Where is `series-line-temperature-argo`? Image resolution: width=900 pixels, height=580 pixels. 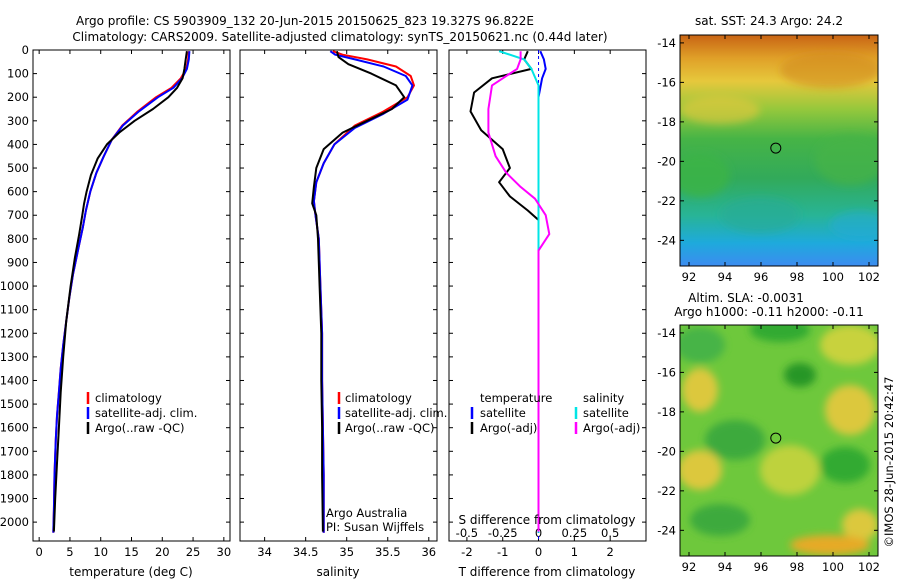
series-line-temperature-argo is located at coordinates (504, 291).